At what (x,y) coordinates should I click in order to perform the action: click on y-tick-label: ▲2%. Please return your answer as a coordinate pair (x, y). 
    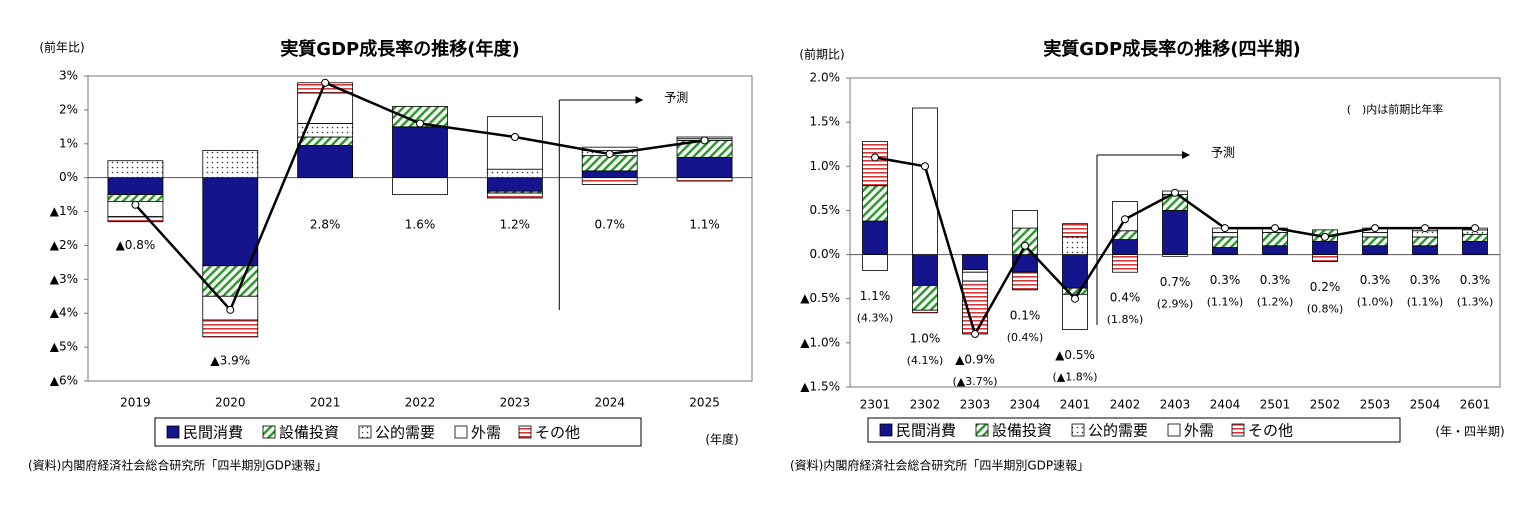
    Looking at the image, I should click on (64, 245).